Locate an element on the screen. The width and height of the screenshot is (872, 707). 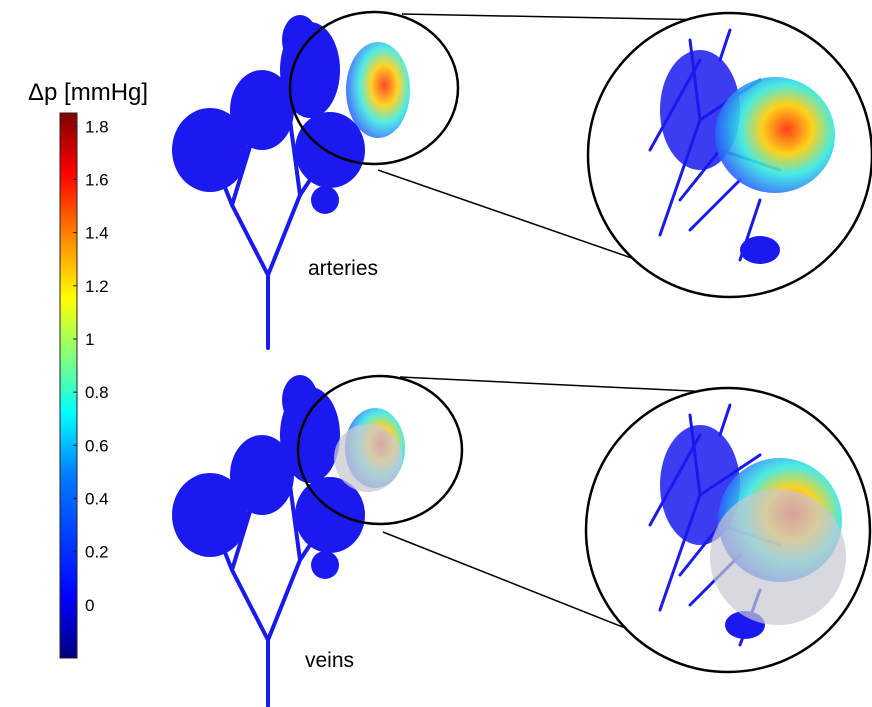
colorbar-tick-label: 0.4 is located at coordinates (97, 498).